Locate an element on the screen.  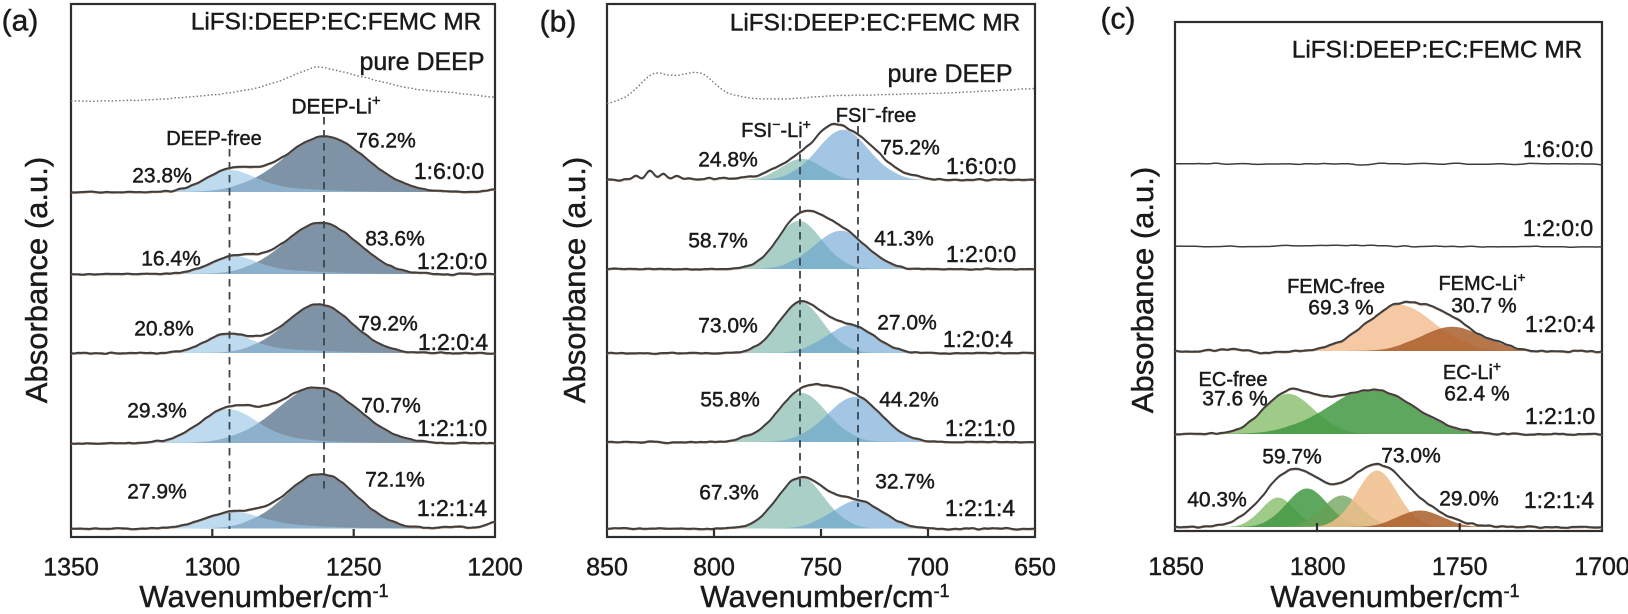
svg-text: 850 is located at coordinates (607, 567).